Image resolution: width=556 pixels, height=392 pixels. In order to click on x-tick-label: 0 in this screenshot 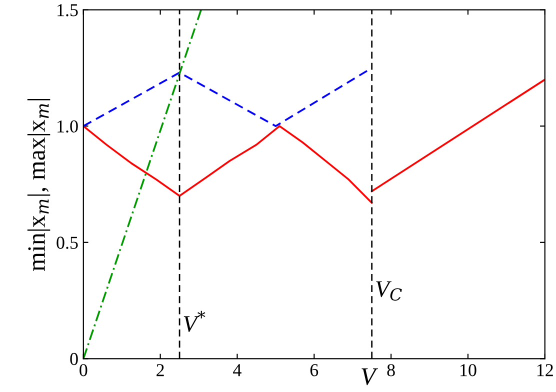, I will do `click(84, 370)`.